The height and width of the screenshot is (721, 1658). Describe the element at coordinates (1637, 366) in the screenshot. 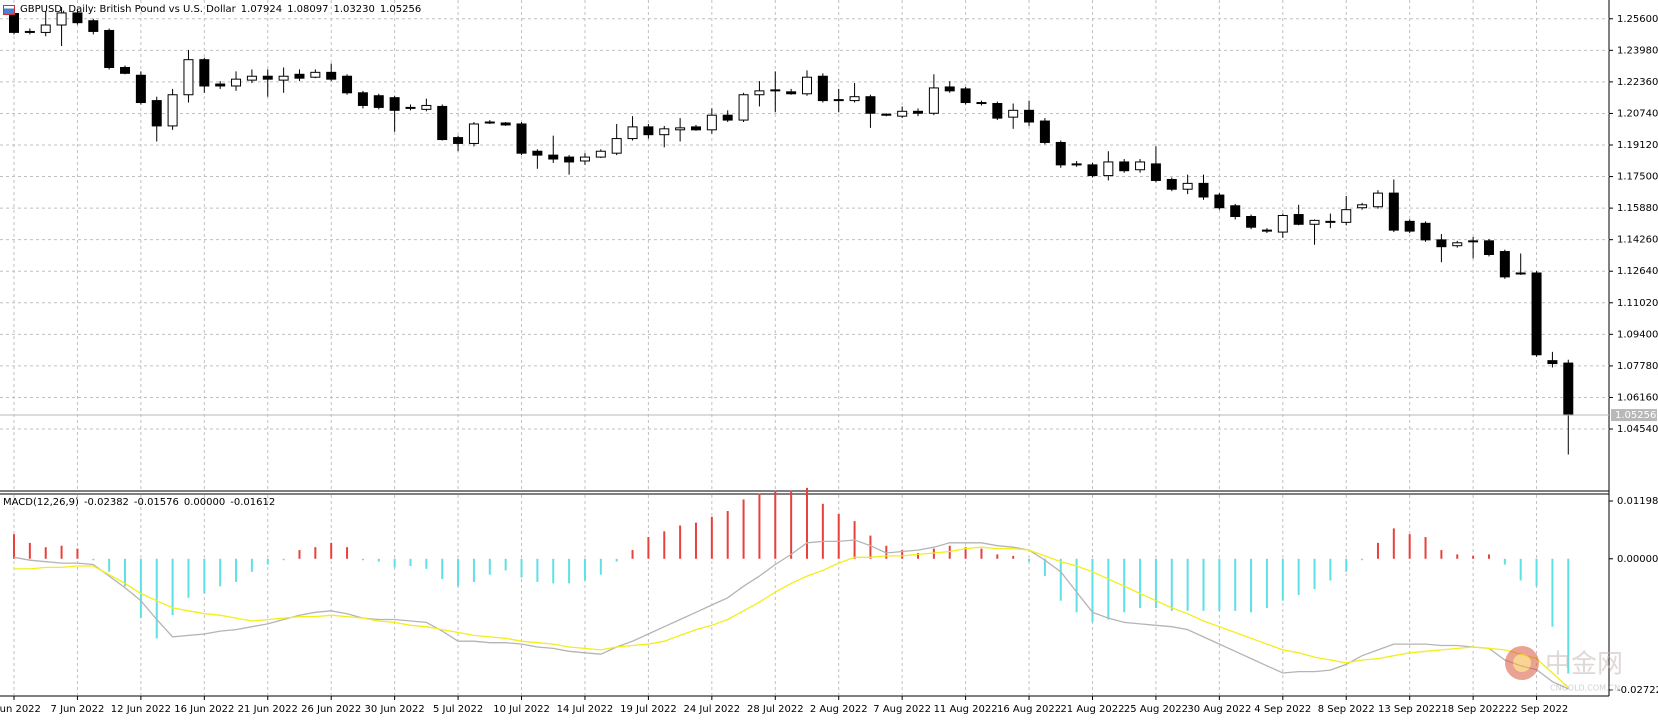

I see `y-tick-label: 1.07780` at that location.